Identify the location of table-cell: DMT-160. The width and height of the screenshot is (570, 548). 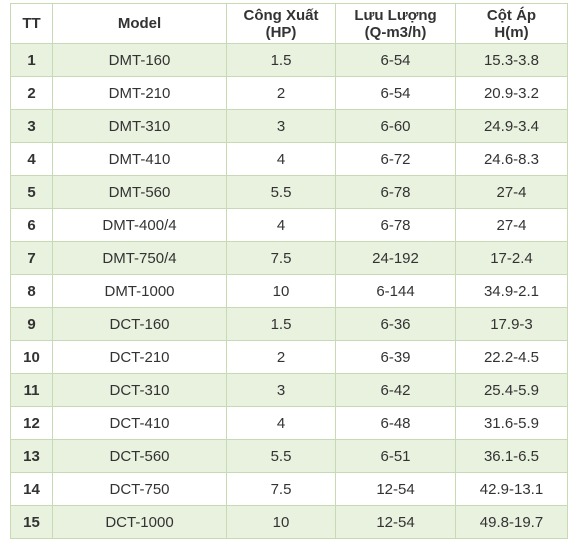
(139, 60).